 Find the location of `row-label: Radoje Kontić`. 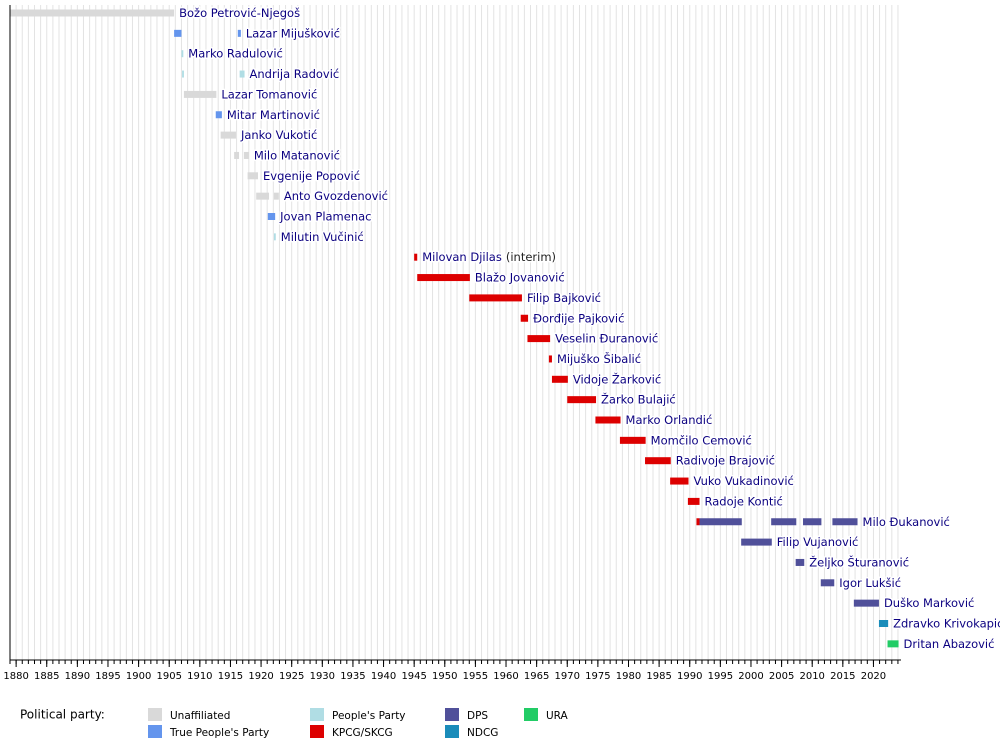

row-label: Radoje Kontić is located at coordinates (744, 501).